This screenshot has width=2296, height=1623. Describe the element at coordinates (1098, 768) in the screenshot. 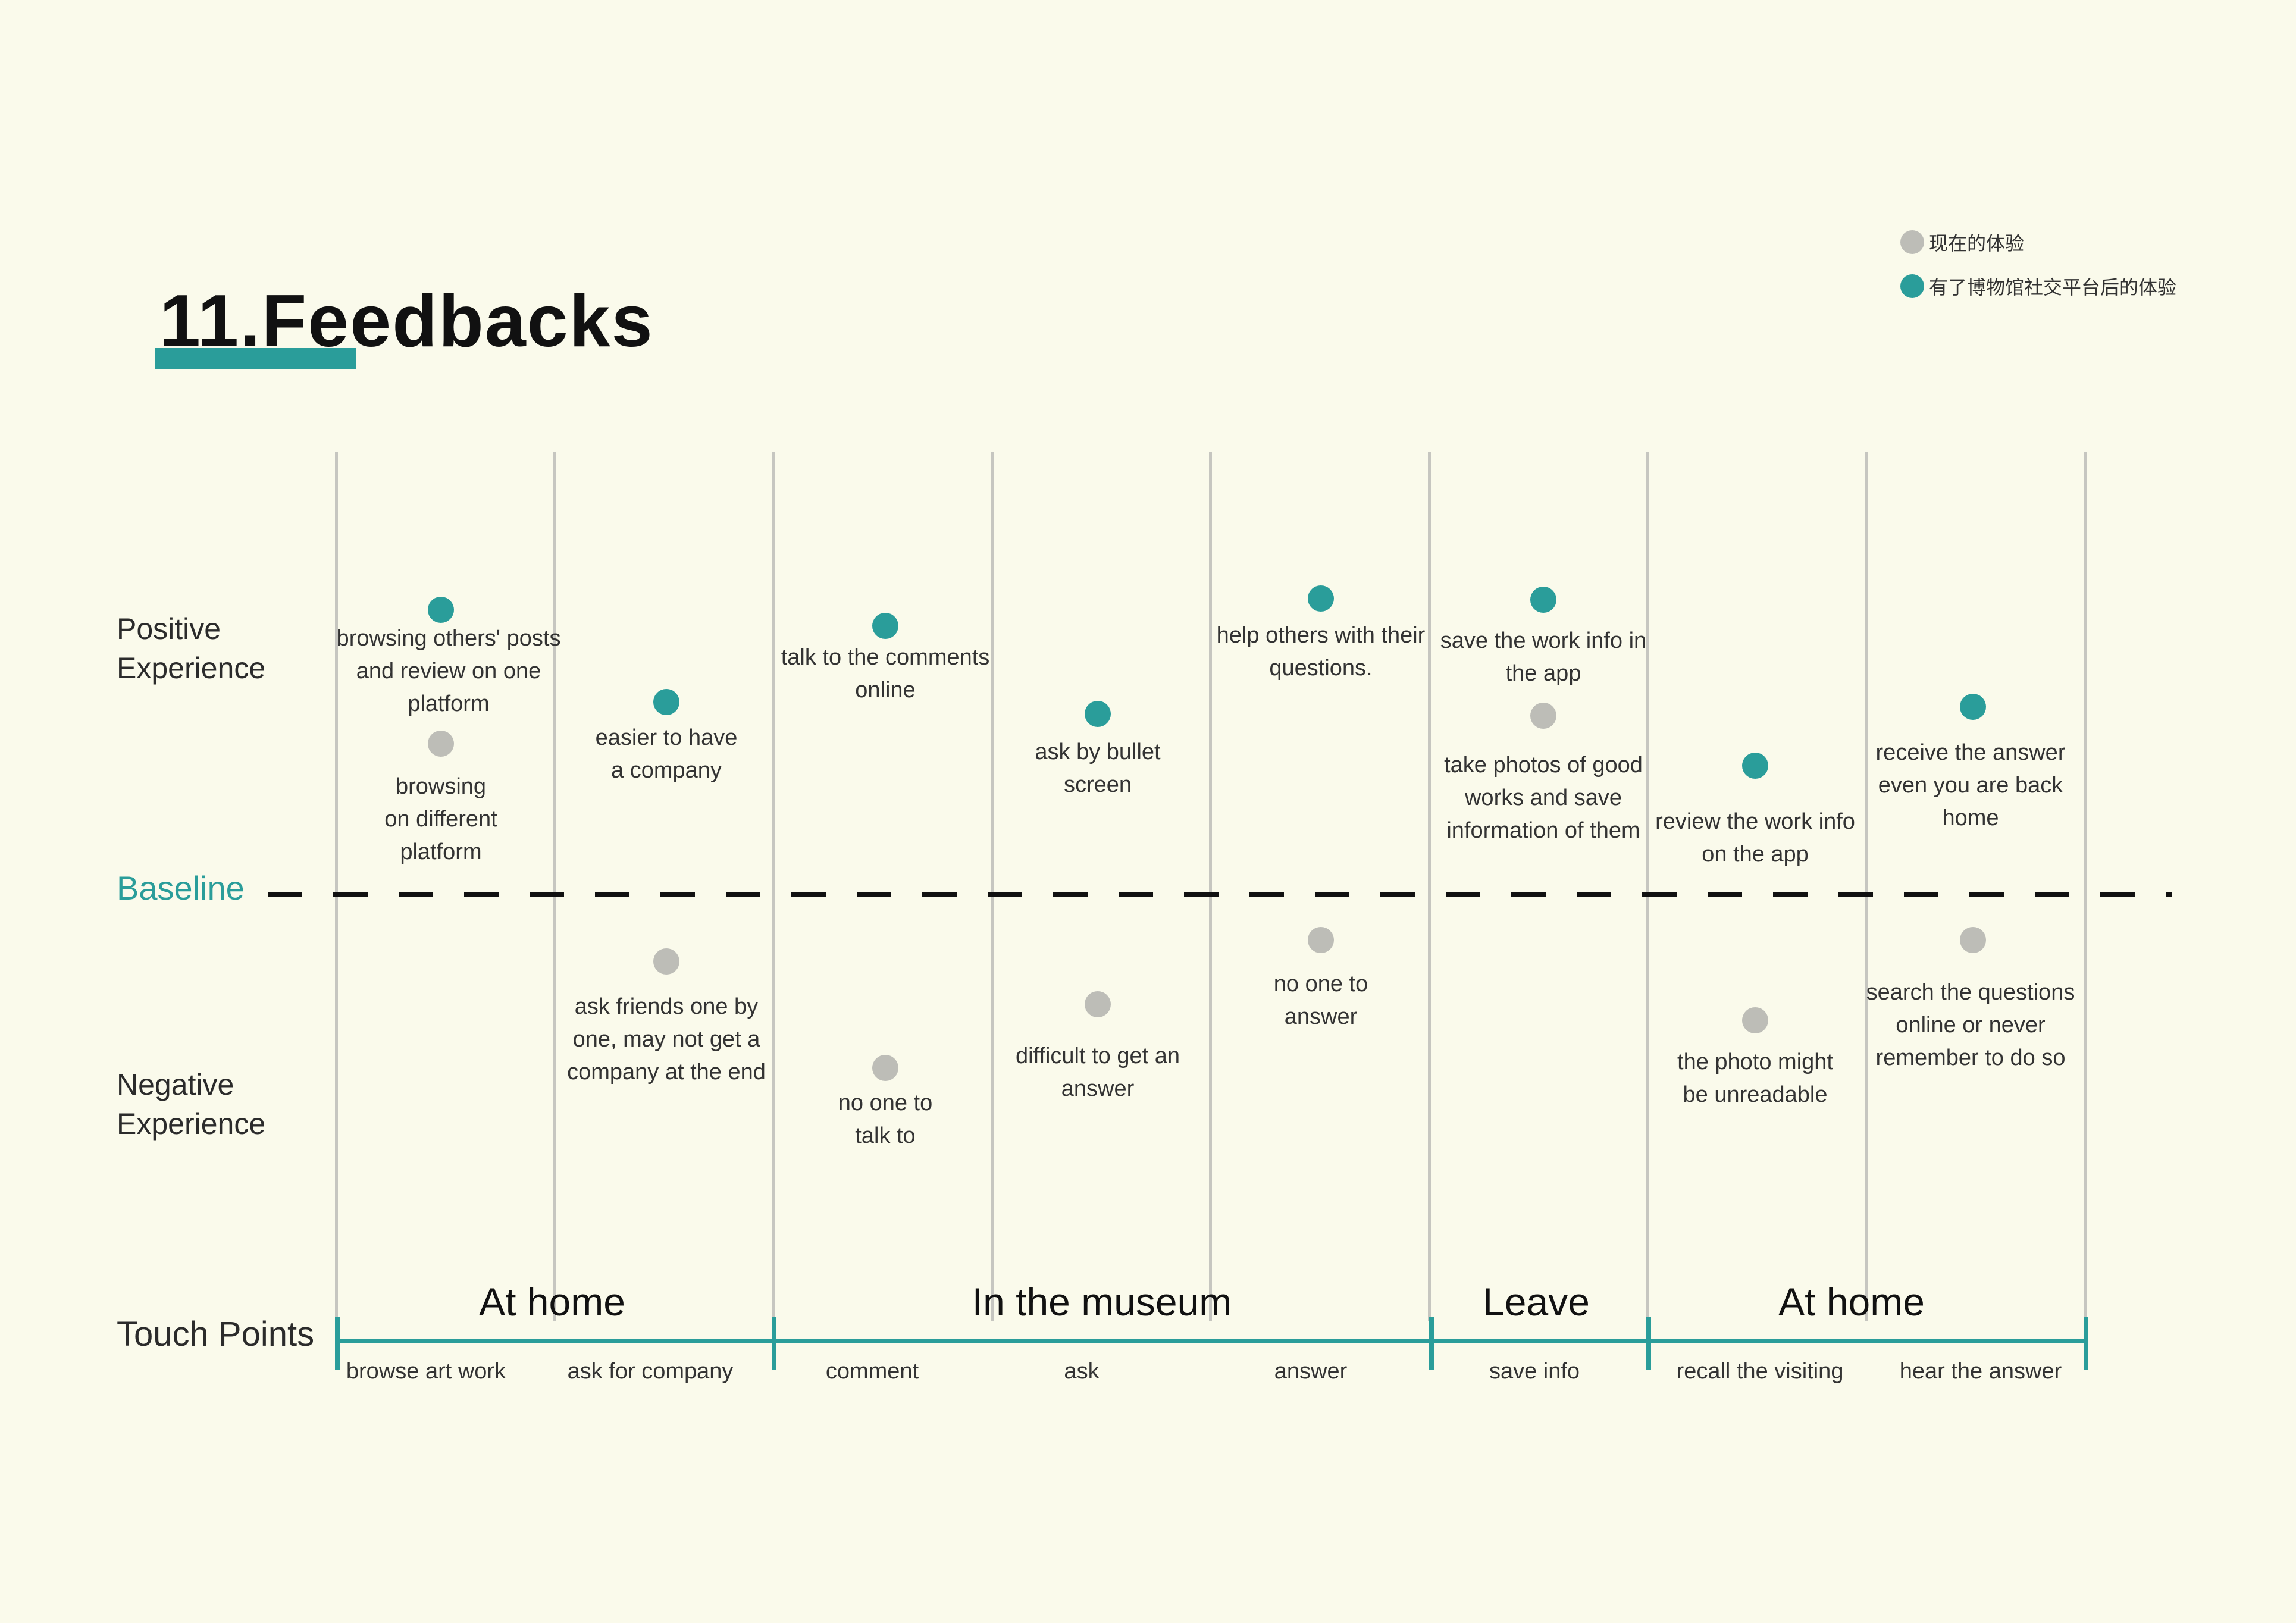

I see `note-ask-with-platform: ask by bullet screen` at that location.